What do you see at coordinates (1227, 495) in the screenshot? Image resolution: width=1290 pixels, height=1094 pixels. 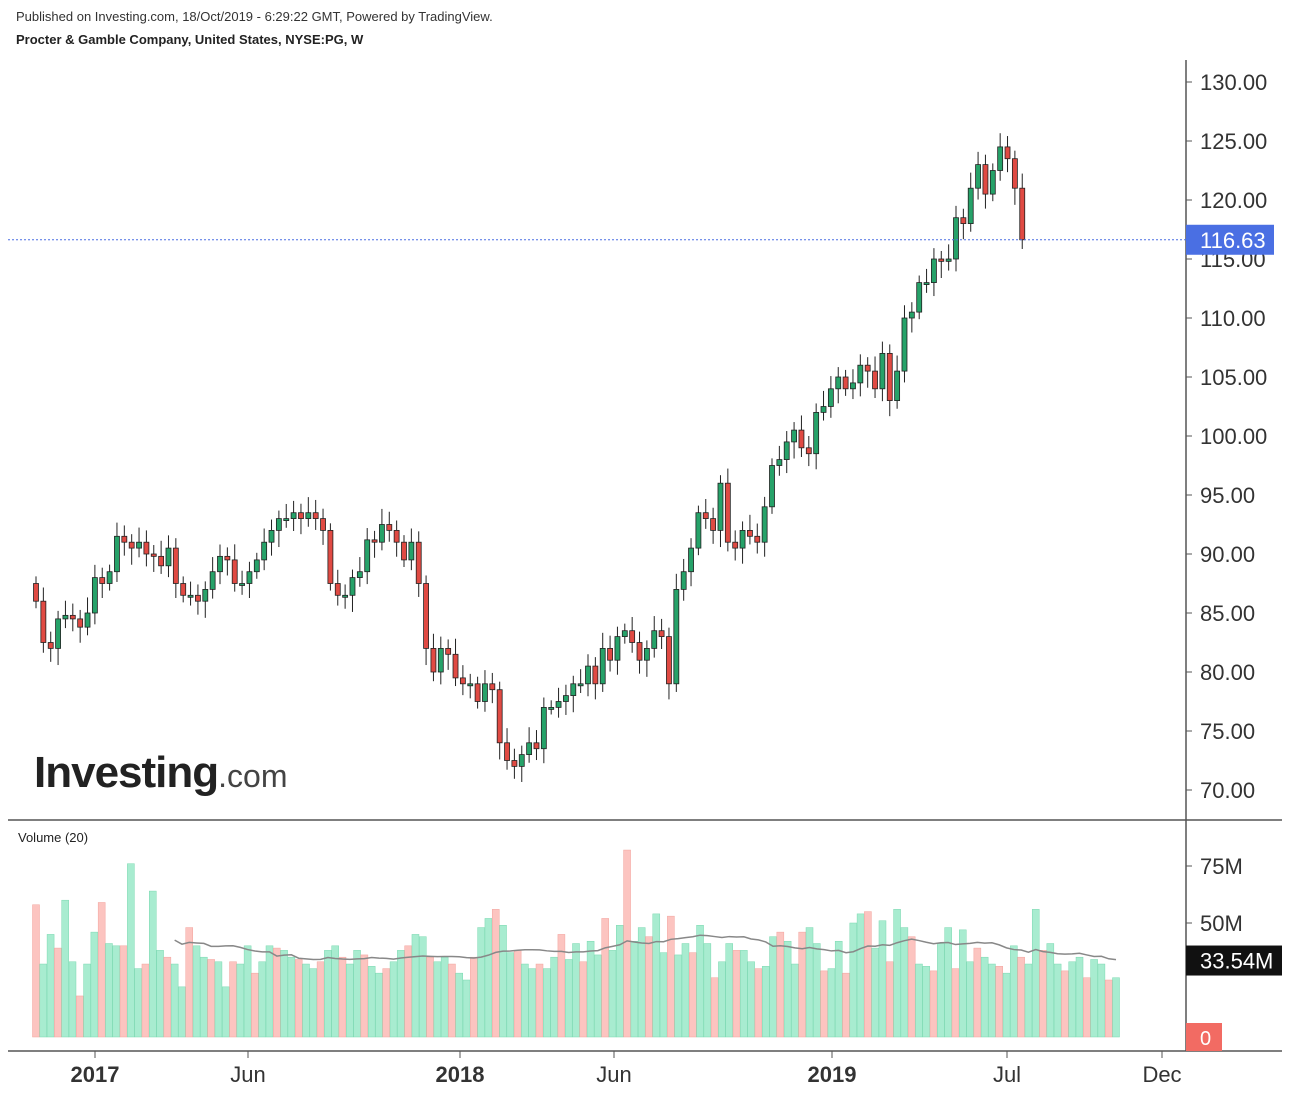 I see `price-tick-label: 95.00` at bounding box center [1227, 495].